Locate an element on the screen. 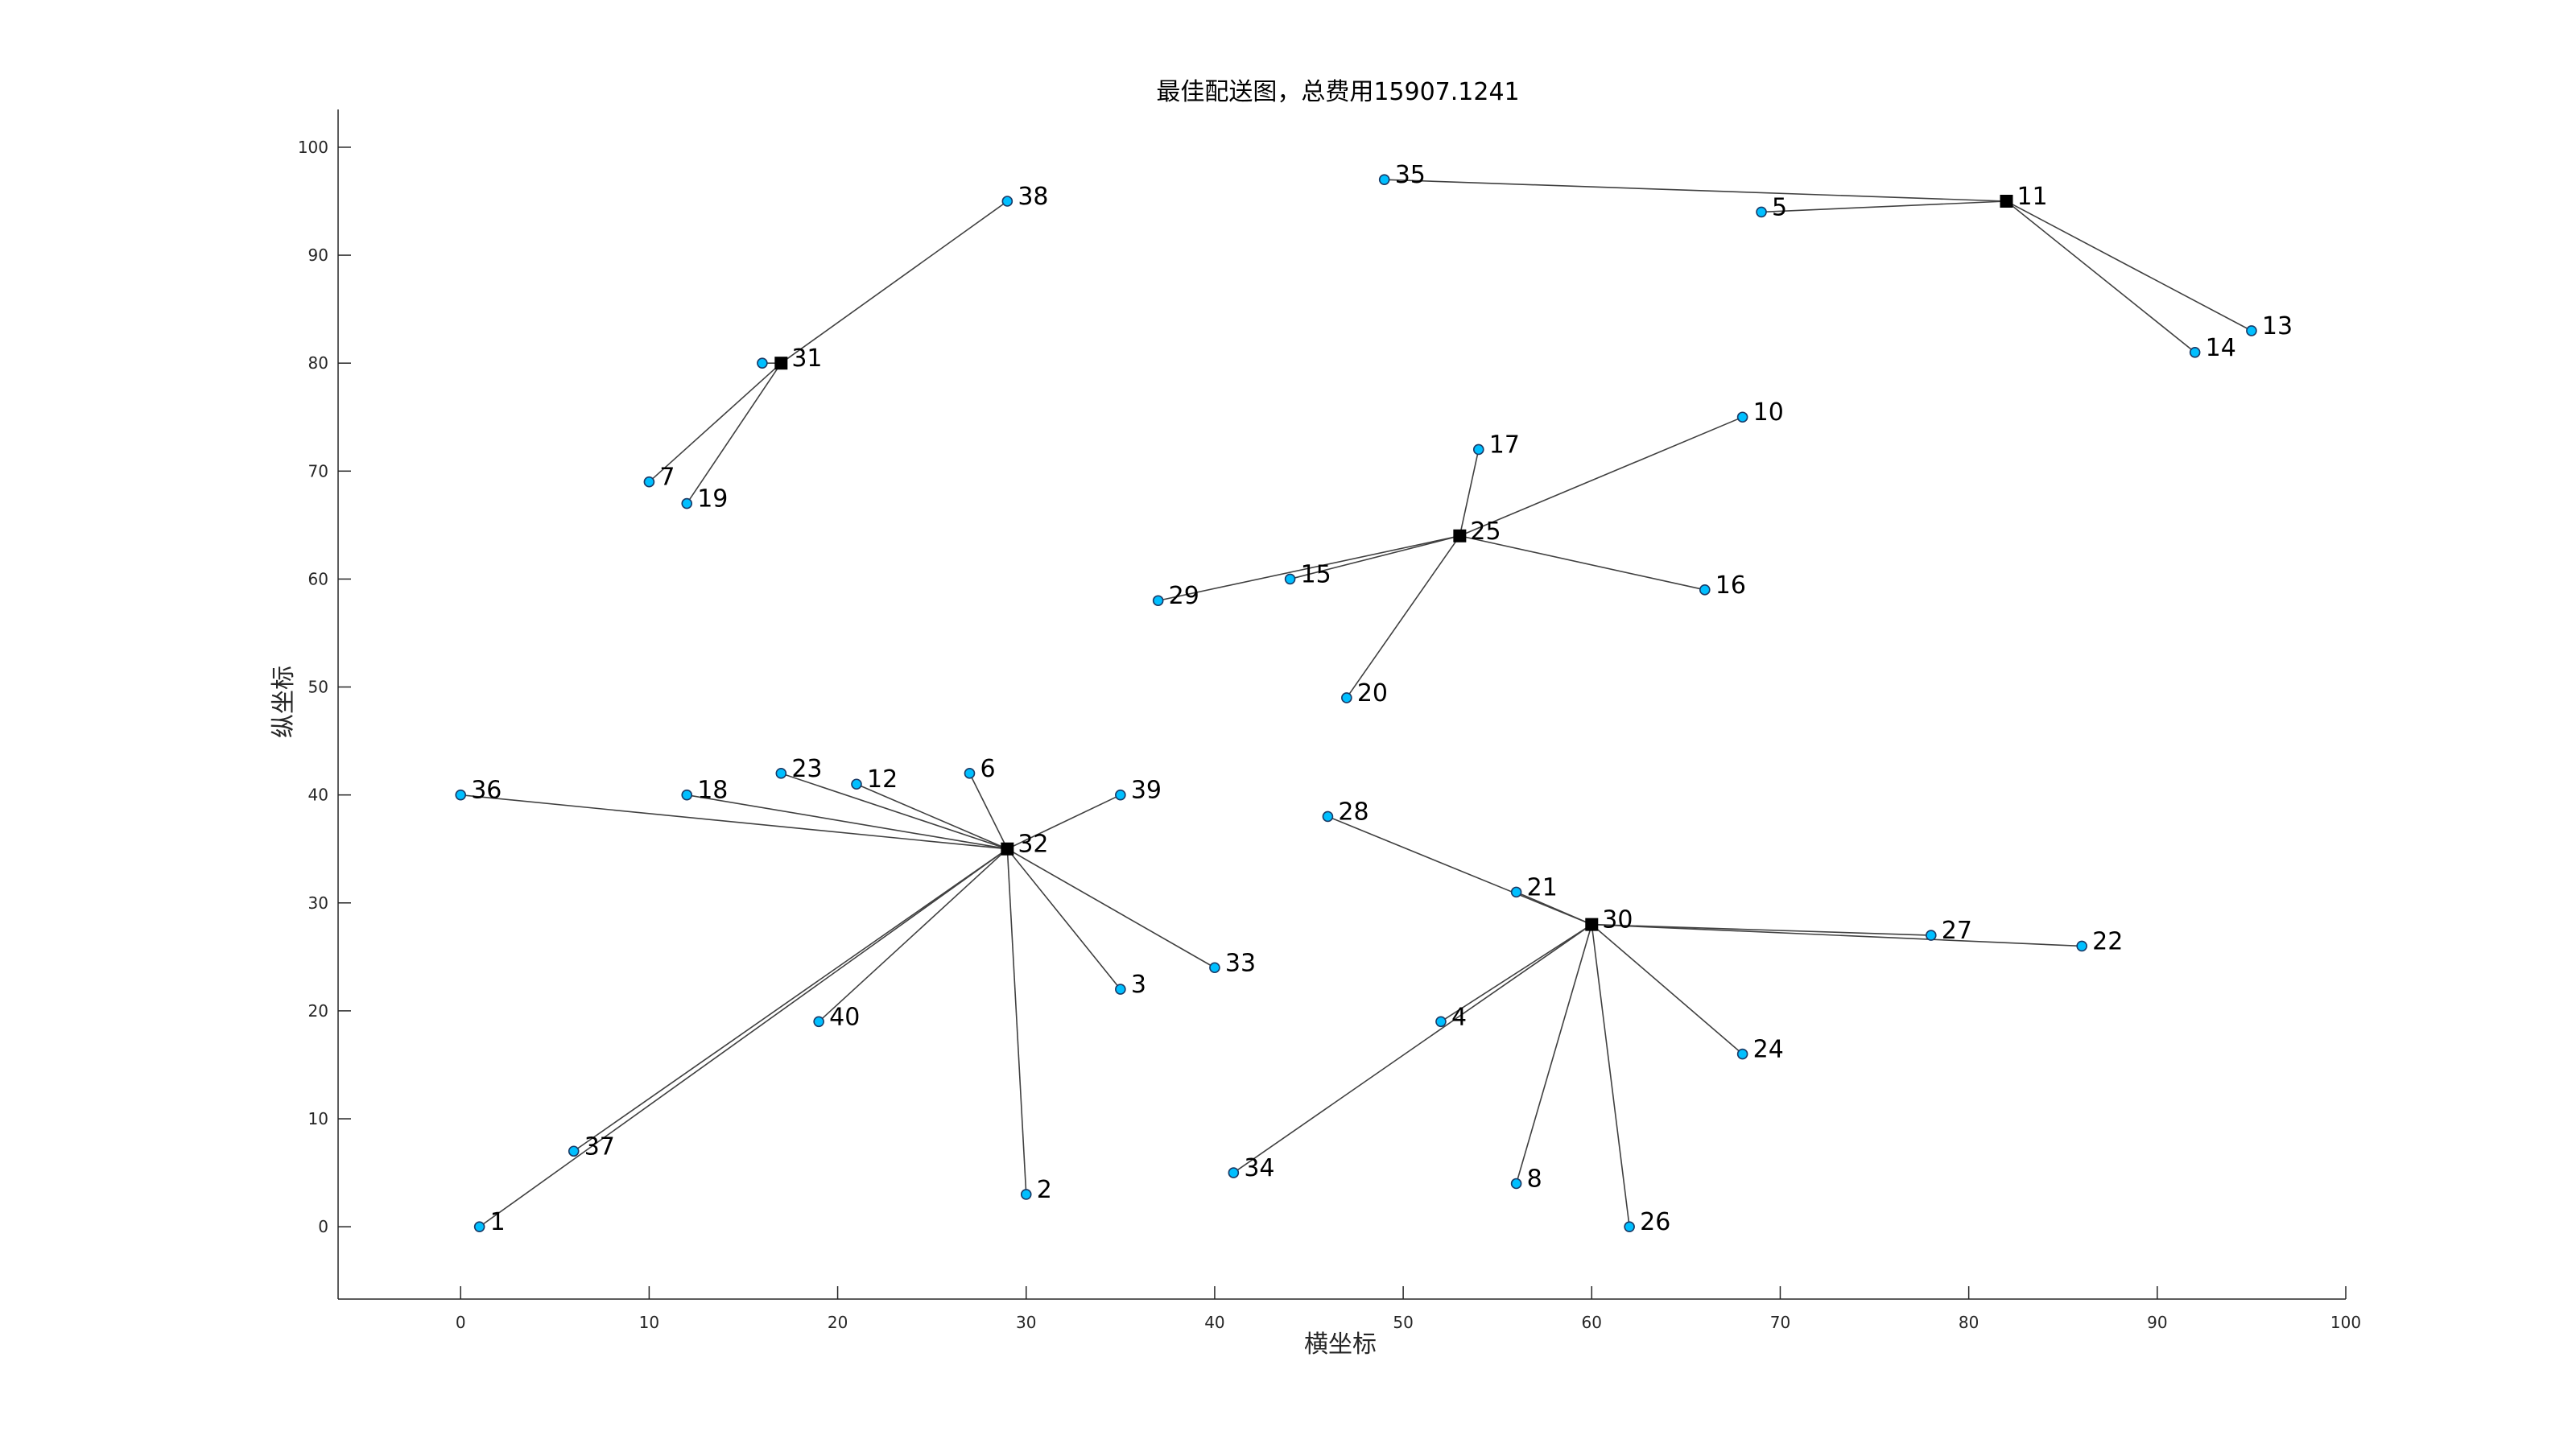 The height and width of the screenshot is (1452, 2576). customer-label: 23 is located at coordinates (806, 769).